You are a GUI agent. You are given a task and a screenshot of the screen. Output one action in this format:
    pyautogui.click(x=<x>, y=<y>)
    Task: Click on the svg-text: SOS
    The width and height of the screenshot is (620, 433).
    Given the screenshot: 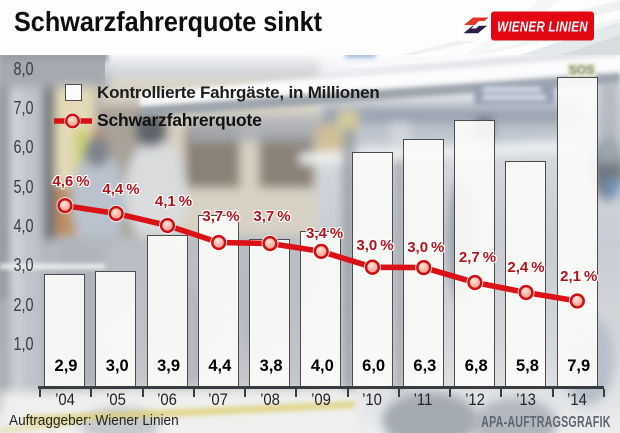 What is the action you would take?
    pyautogui.click(x=581, y=70)
    